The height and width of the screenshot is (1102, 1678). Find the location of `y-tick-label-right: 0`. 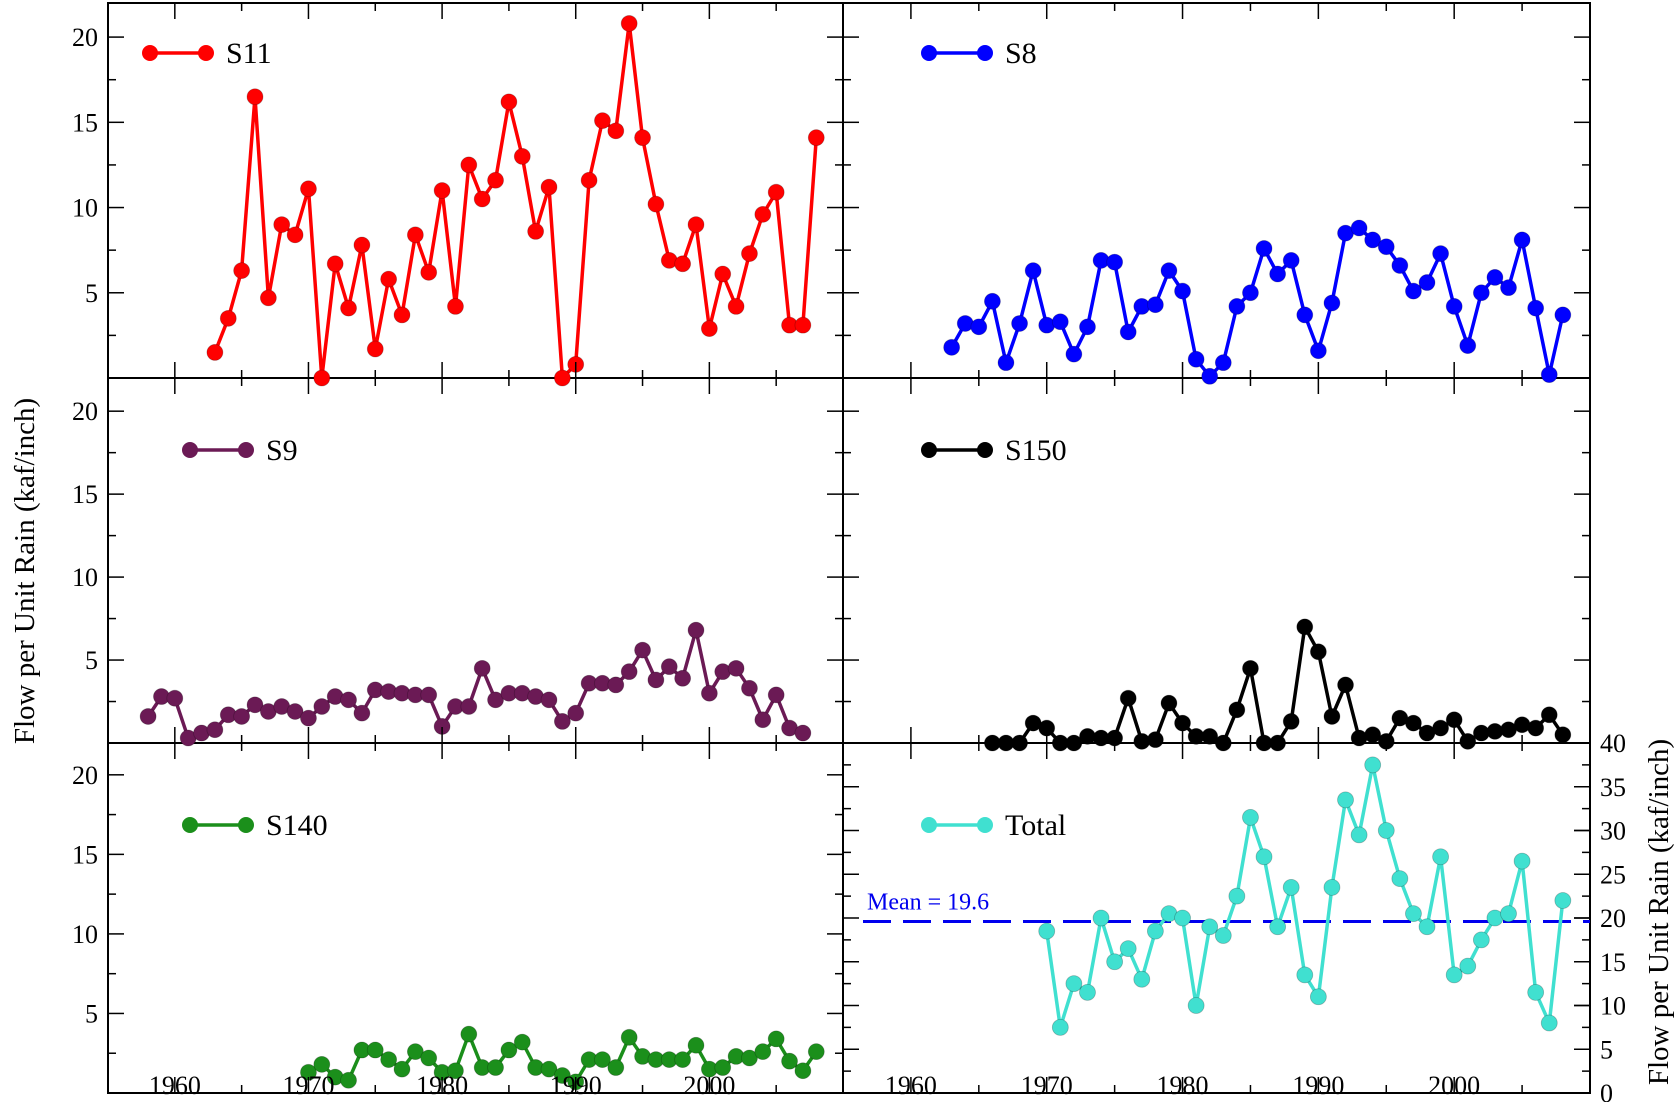

y-tick-label-right: 0 is located at coordinates (1606, 1090).